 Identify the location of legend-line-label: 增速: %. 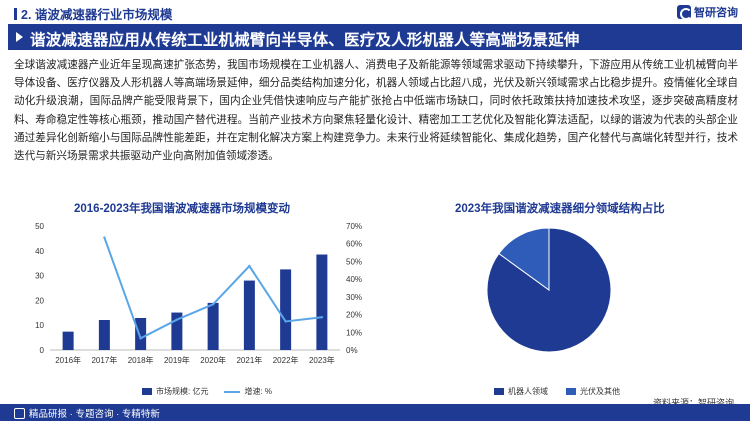
(258, 391).